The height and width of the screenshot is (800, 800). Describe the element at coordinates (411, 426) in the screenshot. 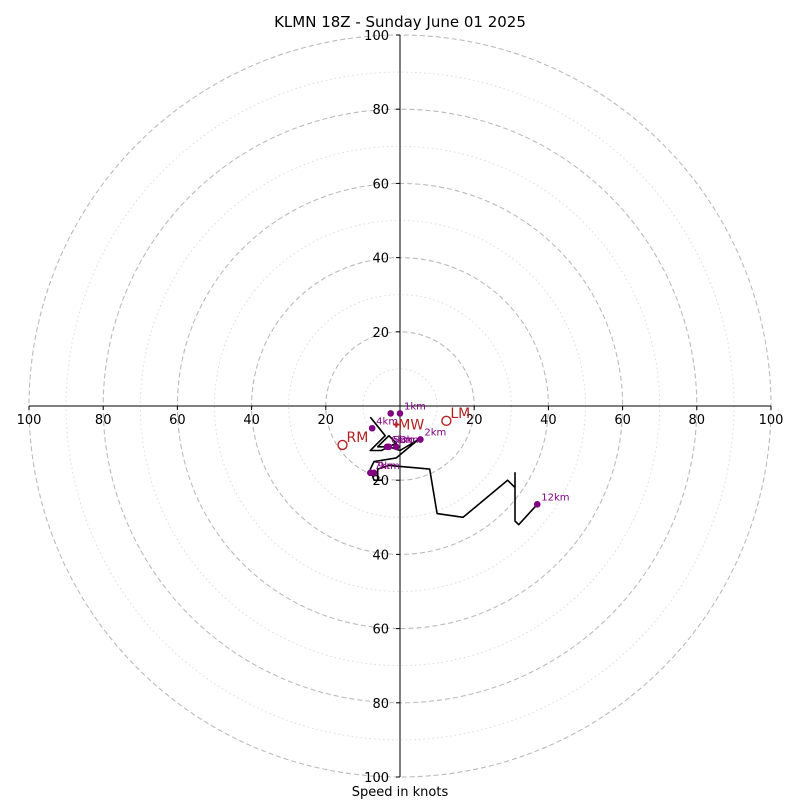

I see `mean-wind-label: MW` at that location.